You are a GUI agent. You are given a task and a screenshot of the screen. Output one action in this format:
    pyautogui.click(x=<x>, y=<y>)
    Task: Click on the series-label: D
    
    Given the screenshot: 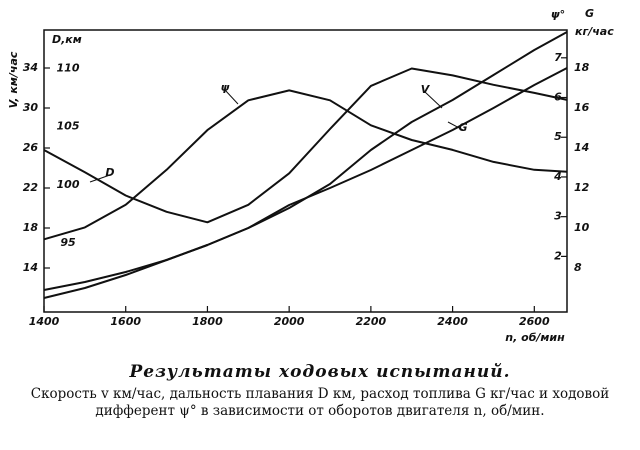 What is the action you would take?
    pyautogui.click(x=109, y=172)
    